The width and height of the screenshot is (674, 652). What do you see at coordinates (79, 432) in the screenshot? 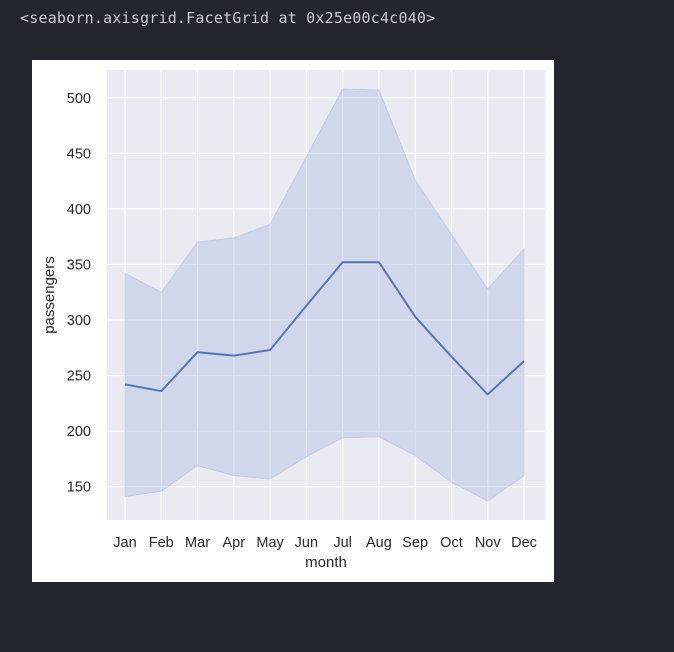
I see `y-tick-label: 200` at bounding box center [79, 432].